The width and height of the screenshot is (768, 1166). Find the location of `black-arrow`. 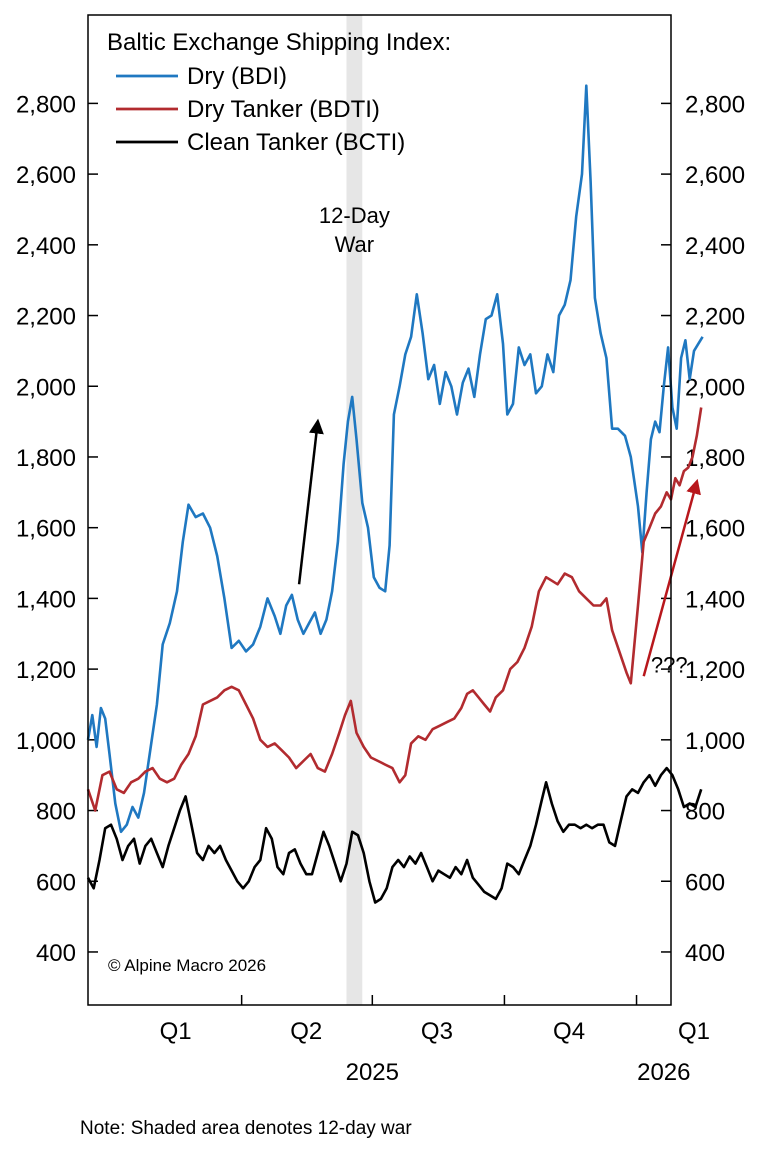

black-arrow is located at coordinates (310, 501).